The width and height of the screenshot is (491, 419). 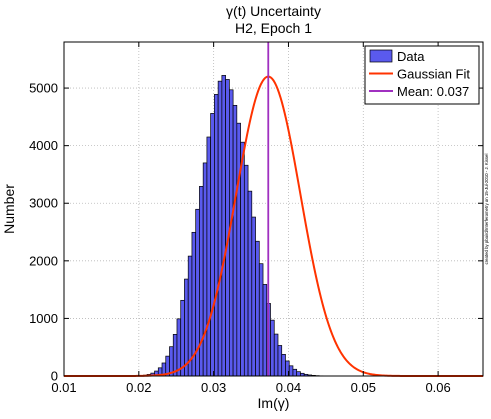 What do you see at coordinates (43, 318) in the screenshot?
I see `y-tick-label: 1000` at bounding box center [43, 318].